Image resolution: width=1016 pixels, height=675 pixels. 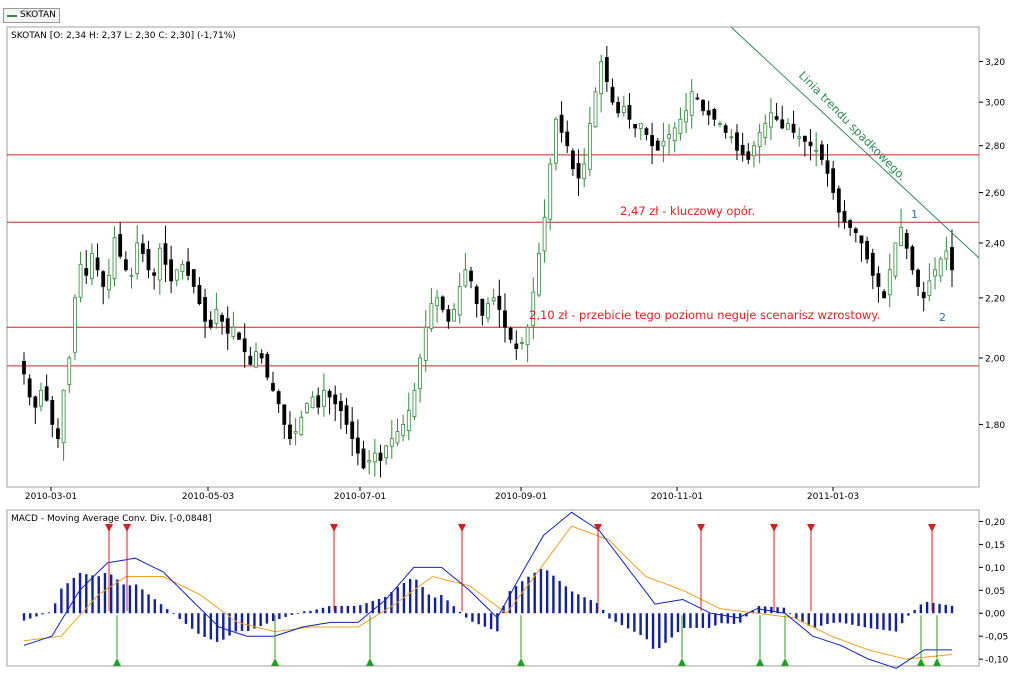 I want to click on macd-y-tick-label: 0,10, so click(x=995, y=569).